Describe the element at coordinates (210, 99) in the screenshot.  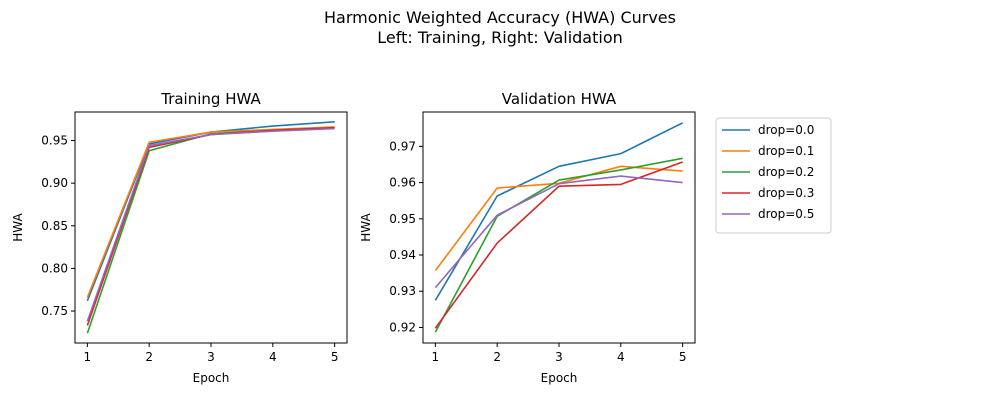
I see `panel-title: Training HWA` at that location.